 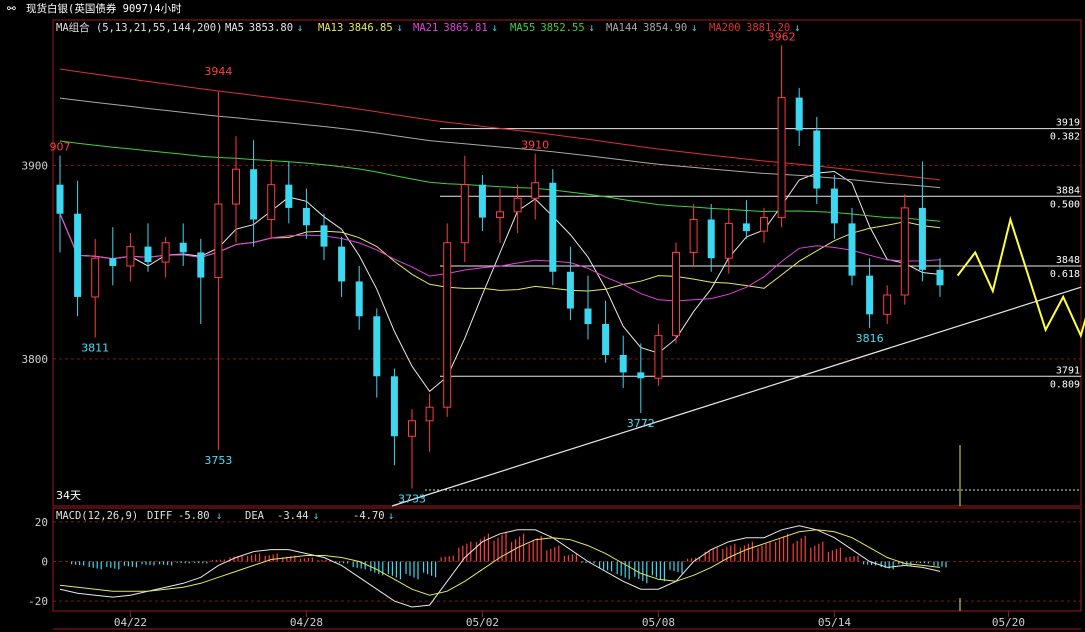 I want to click on price-annotation: 3962, so click(x=782, y=36).